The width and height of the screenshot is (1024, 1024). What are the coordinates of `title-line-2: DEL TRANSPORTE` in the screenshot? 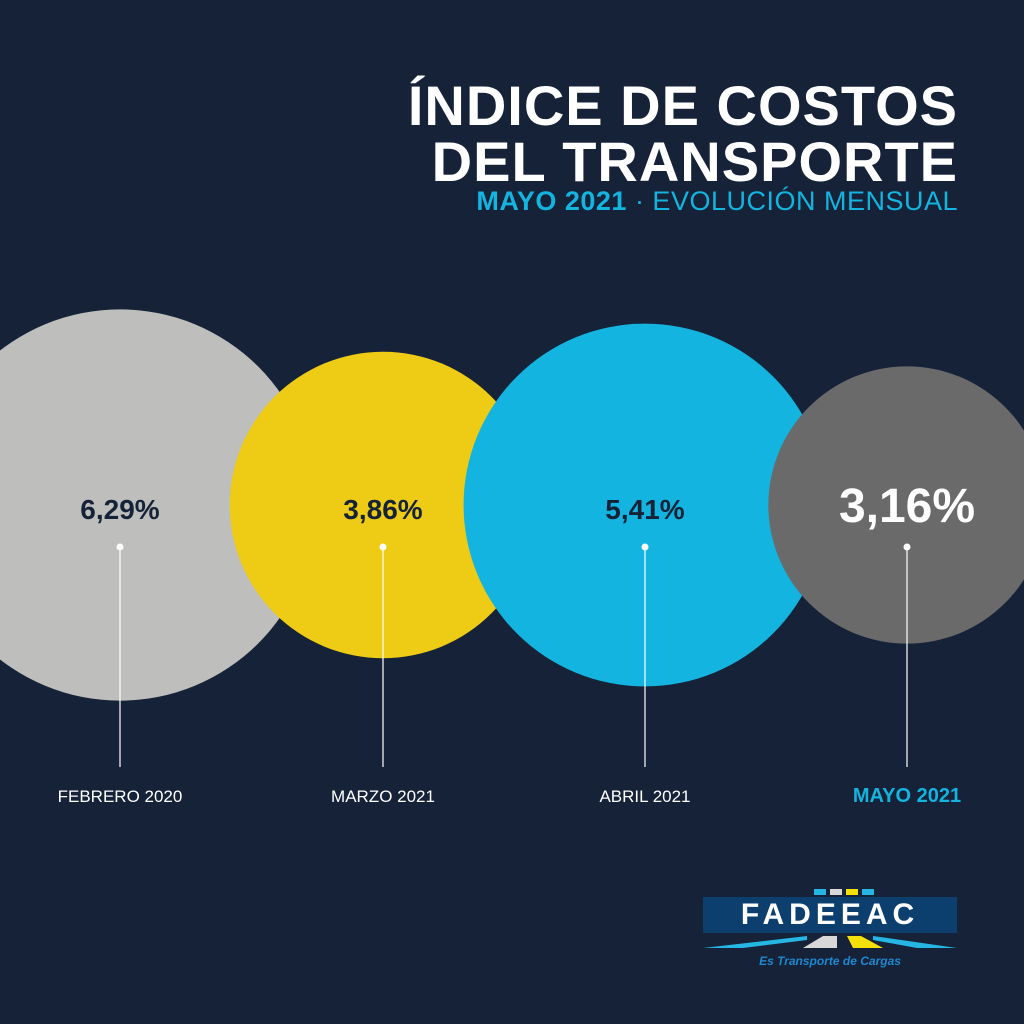 It's located at (694, 161).